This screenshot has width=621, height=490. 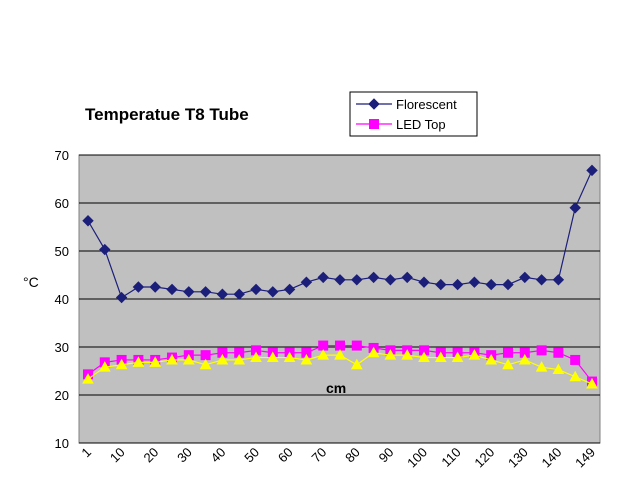 I want to click on legend-label: Florescent, so click(x=426, y=104).